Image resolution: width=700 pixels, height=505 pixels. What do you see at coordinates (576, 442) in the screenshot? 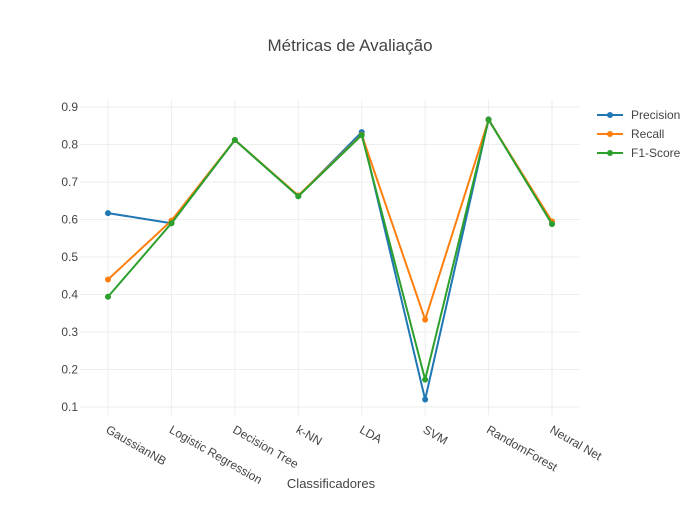
I see `x-tick-label: Neural Net` at bounding box center [576, 442].